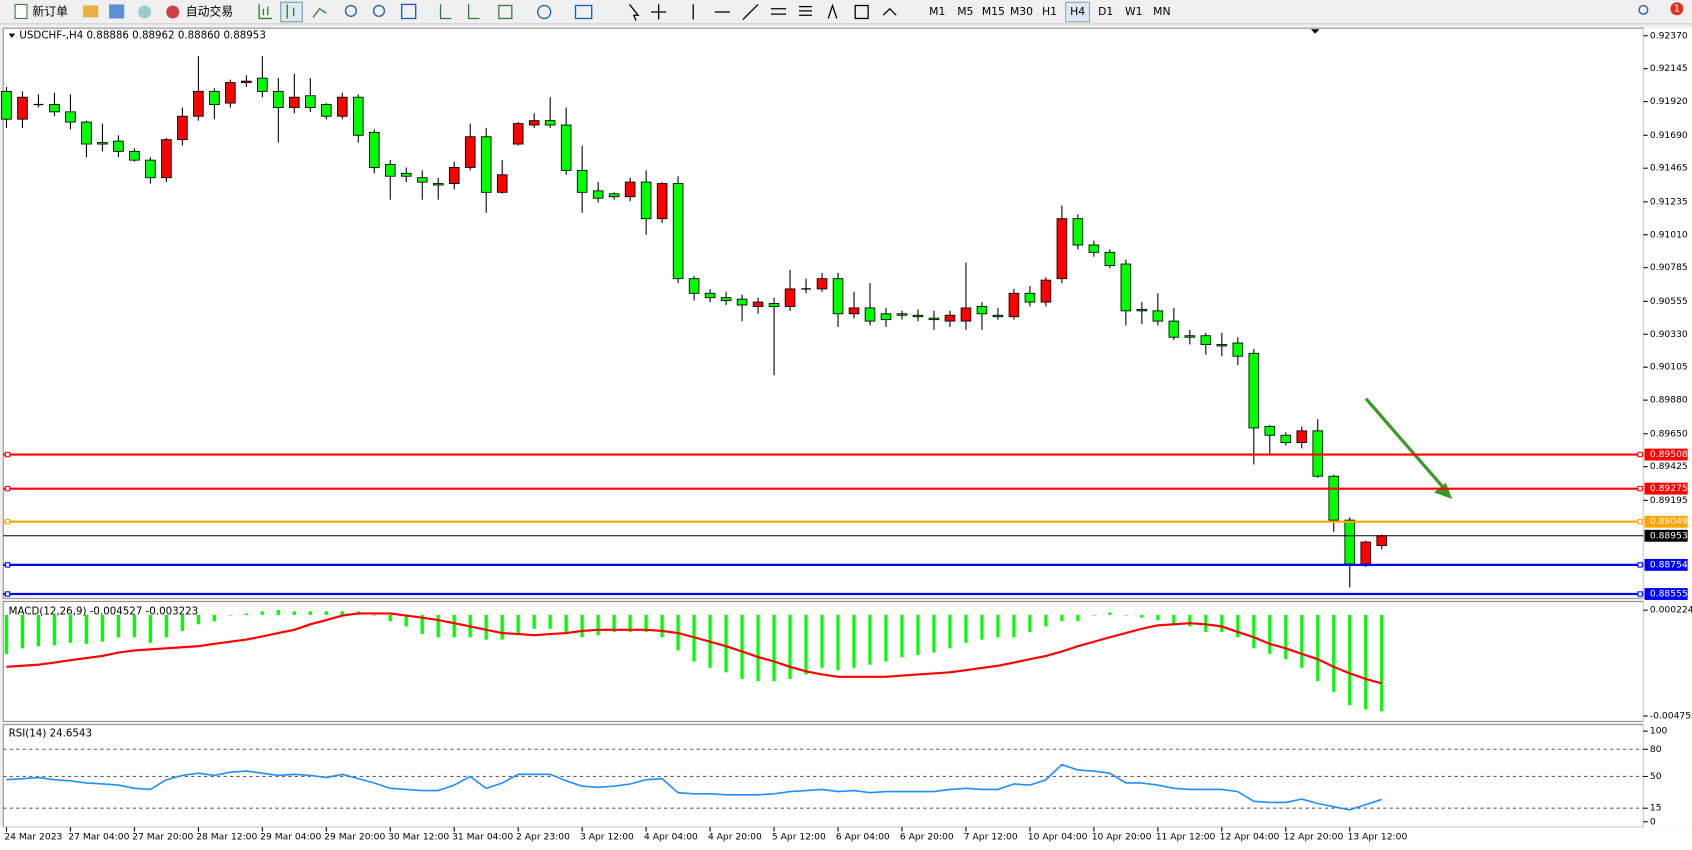  Describe the element at coordinates (937, 11) in the screenshot. I see `timeframe-button: M1` at that location.